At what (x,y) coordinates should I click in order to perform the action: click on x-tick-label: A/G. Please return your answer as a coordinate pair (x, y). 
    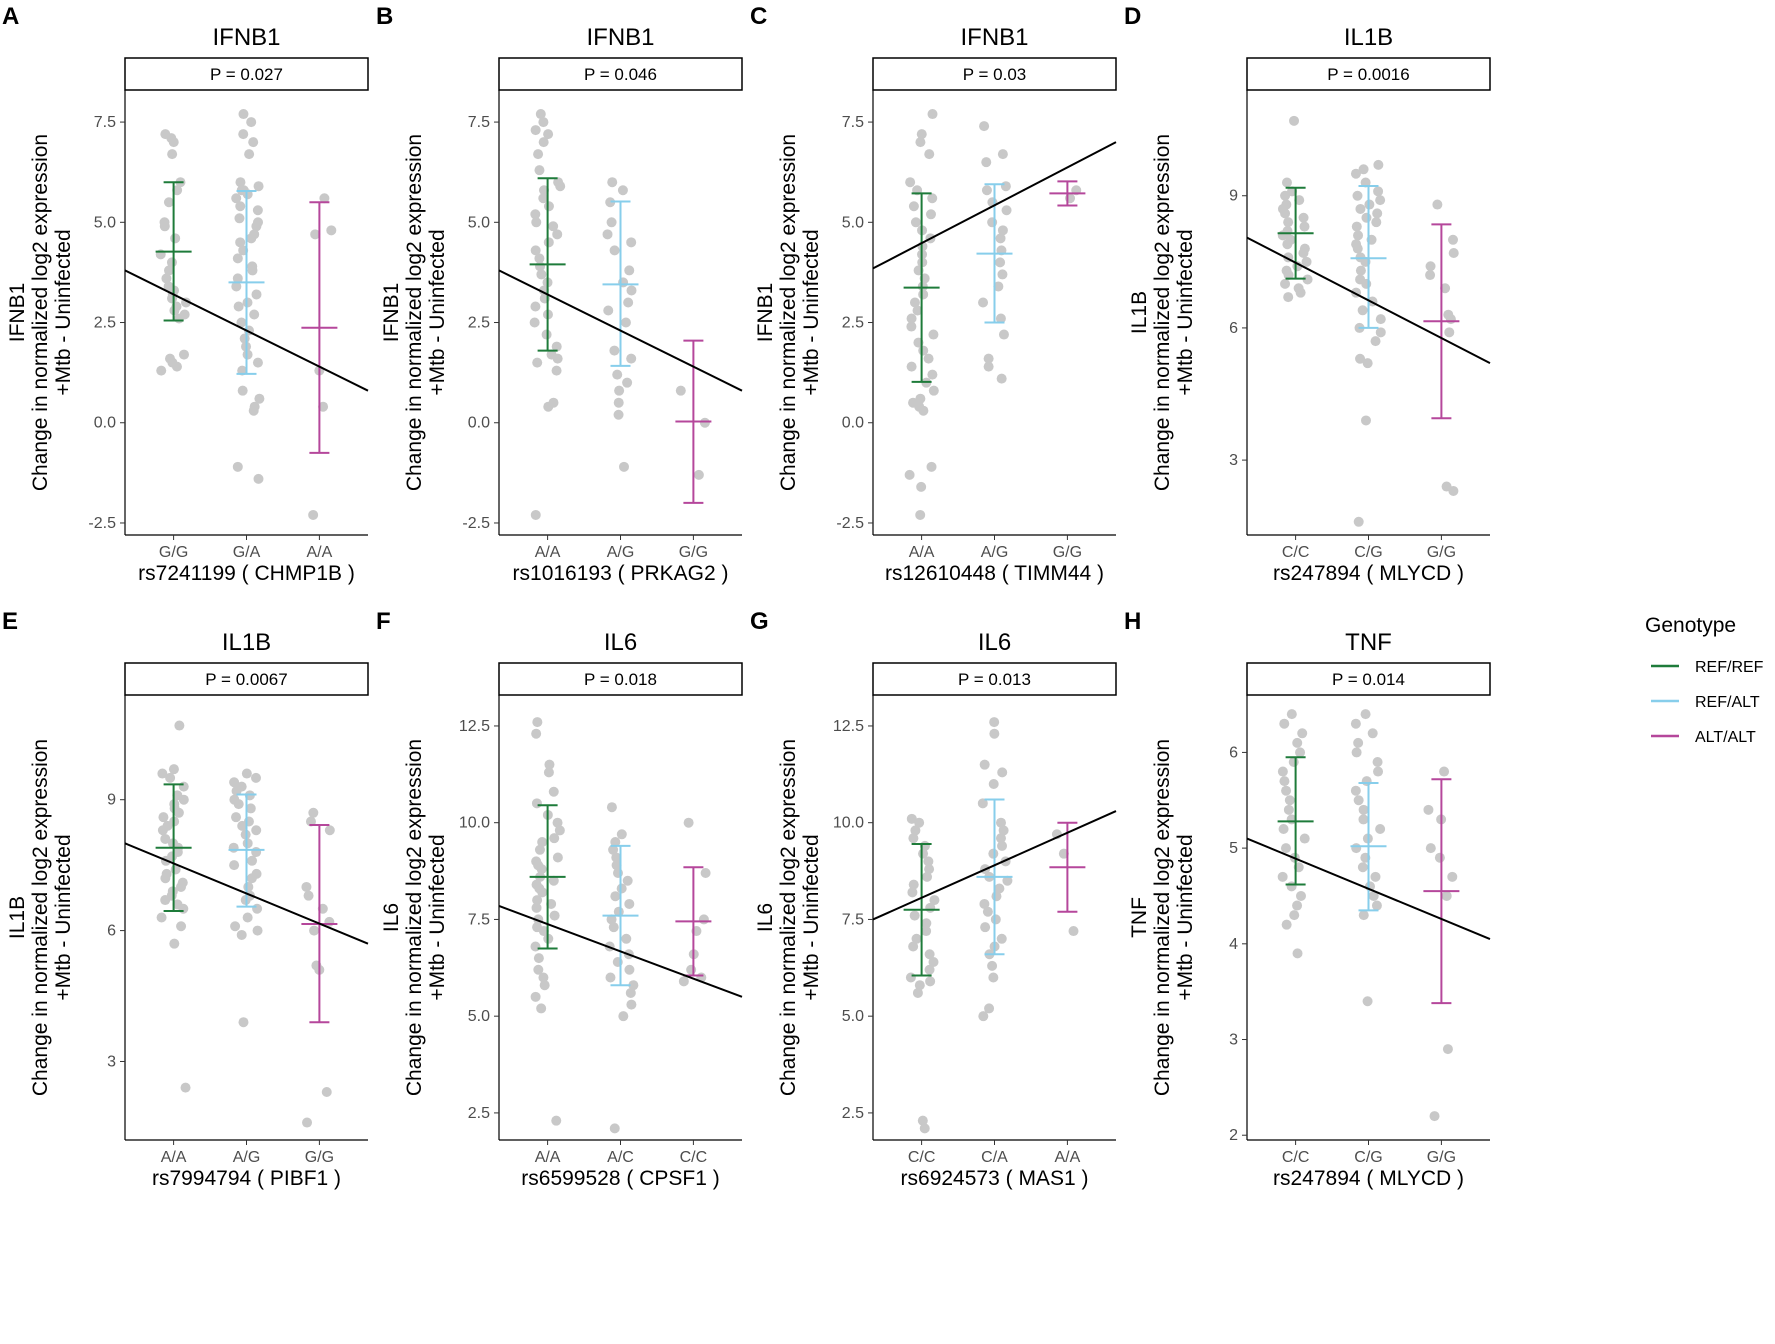
    Looking at the image, I should click on (247, 1157).